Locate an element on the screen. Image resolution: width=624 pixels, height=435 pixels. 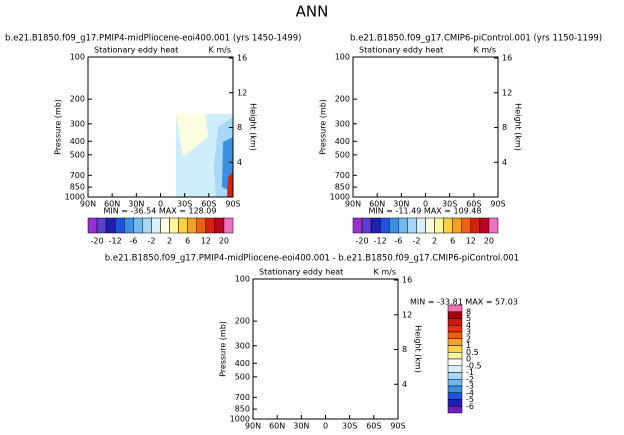
y-tick-label: 1000 is located at coordinates (240, 419).